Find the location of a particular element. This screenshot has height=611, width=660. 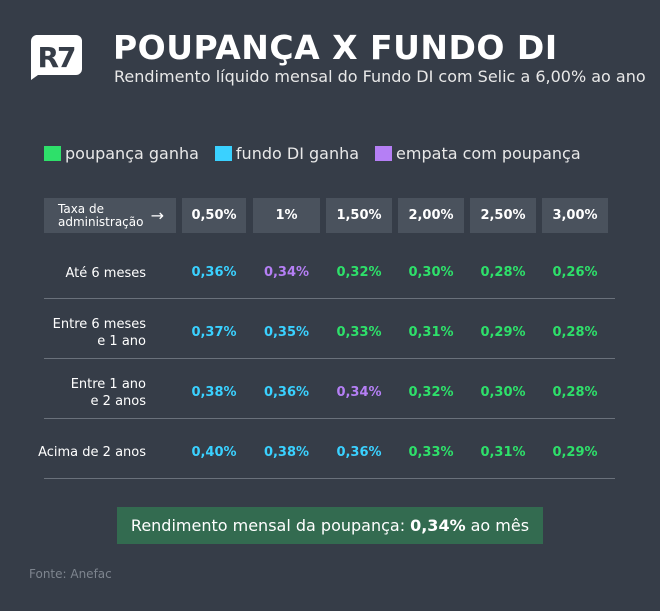

legend-item: poupança ganha is located at coordinates (121, 153).